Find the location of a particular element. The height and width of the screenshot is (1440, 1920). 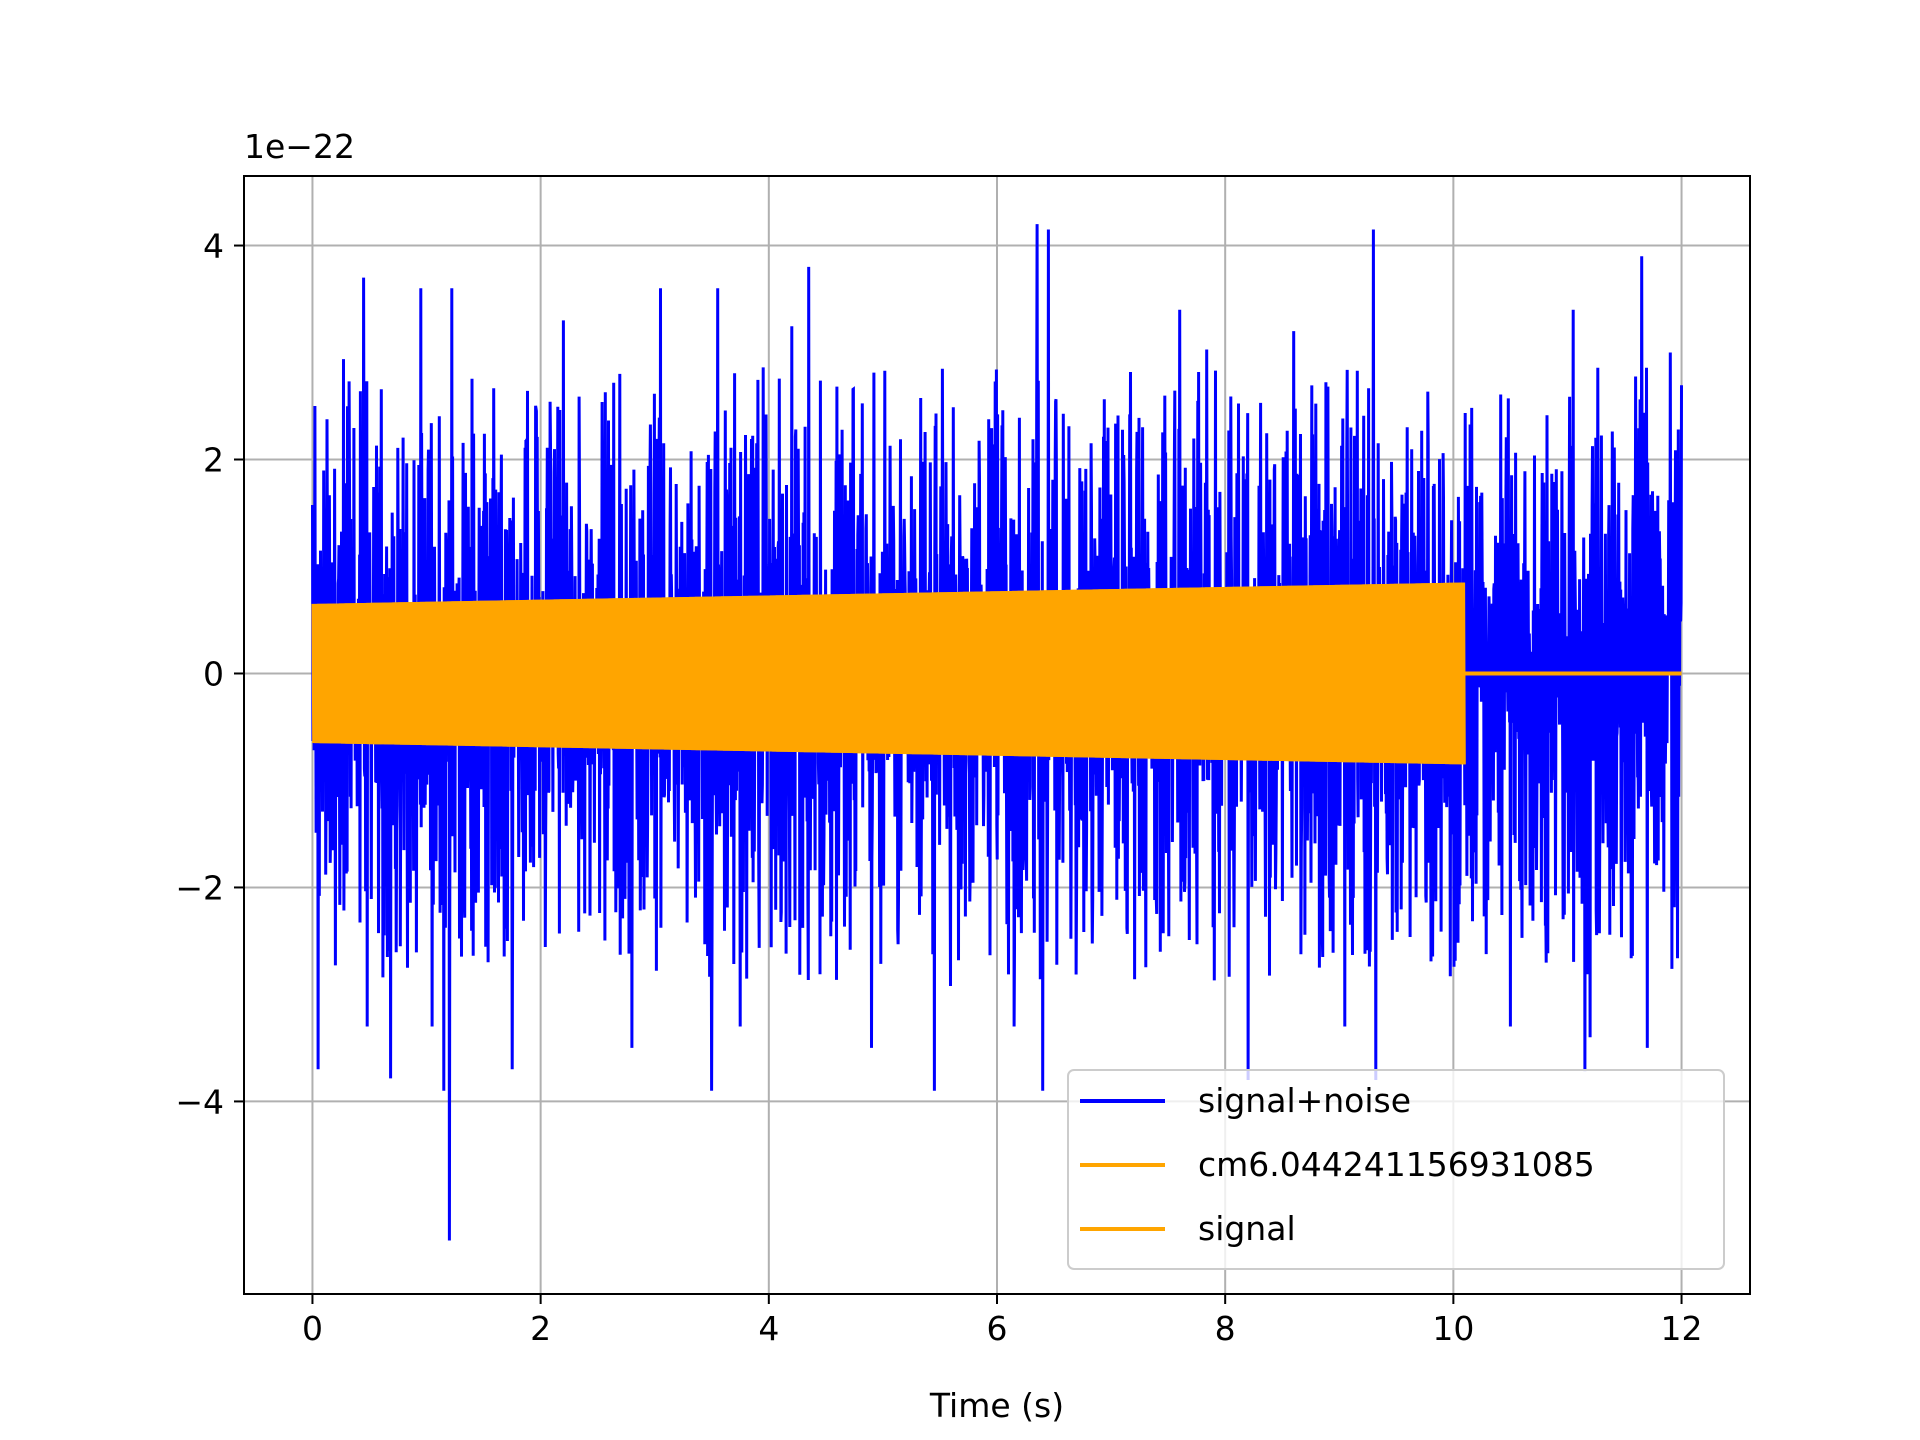

x-tick-label: 8 is located at coordinates (1225, 1328).